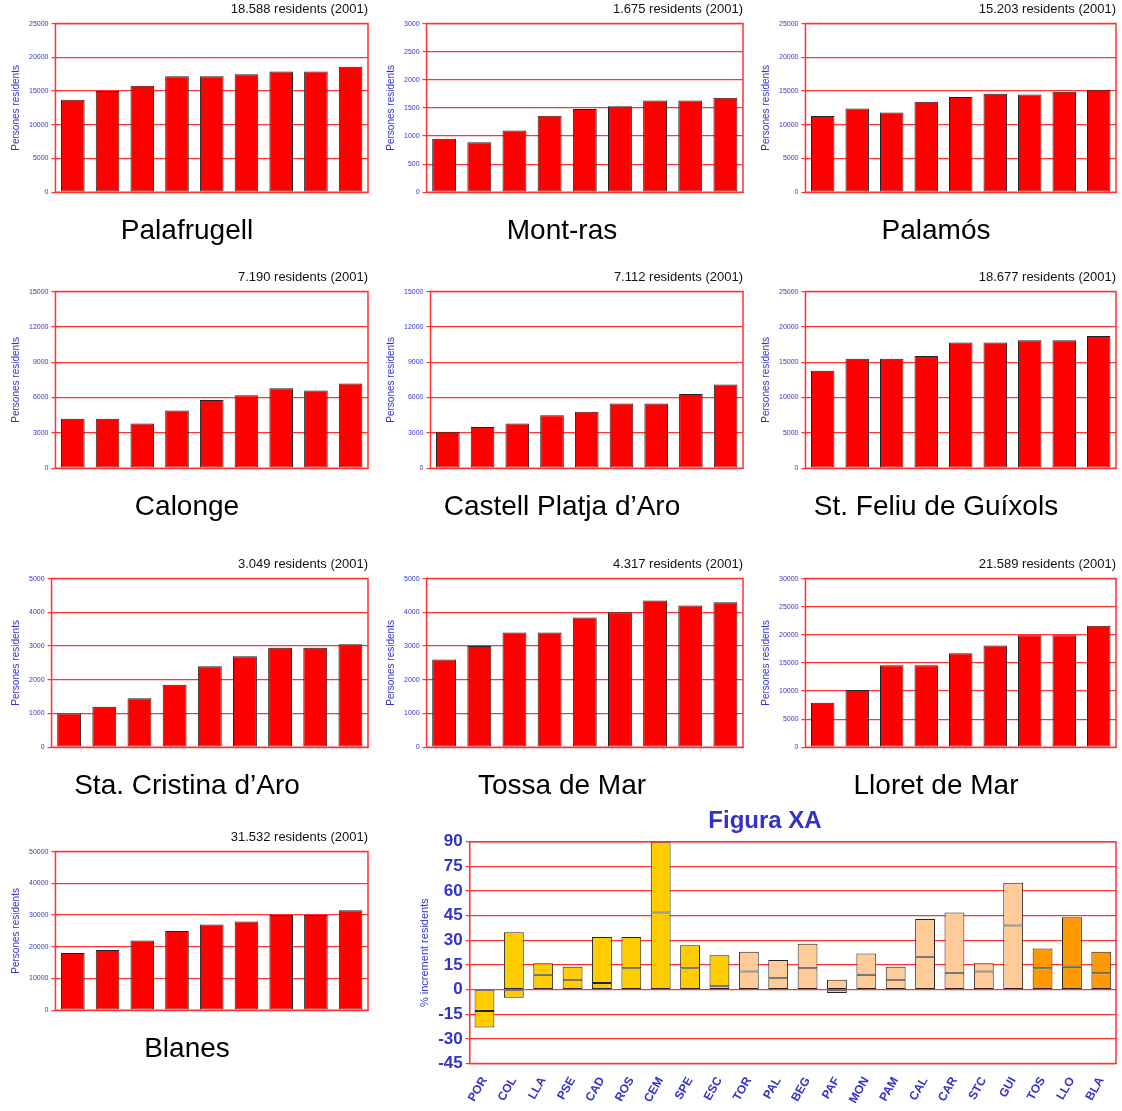 This screenshot has height=1111, width=1122. I want to click on chart-subtitle: 3.049 residents (2001), so click(302, 564).